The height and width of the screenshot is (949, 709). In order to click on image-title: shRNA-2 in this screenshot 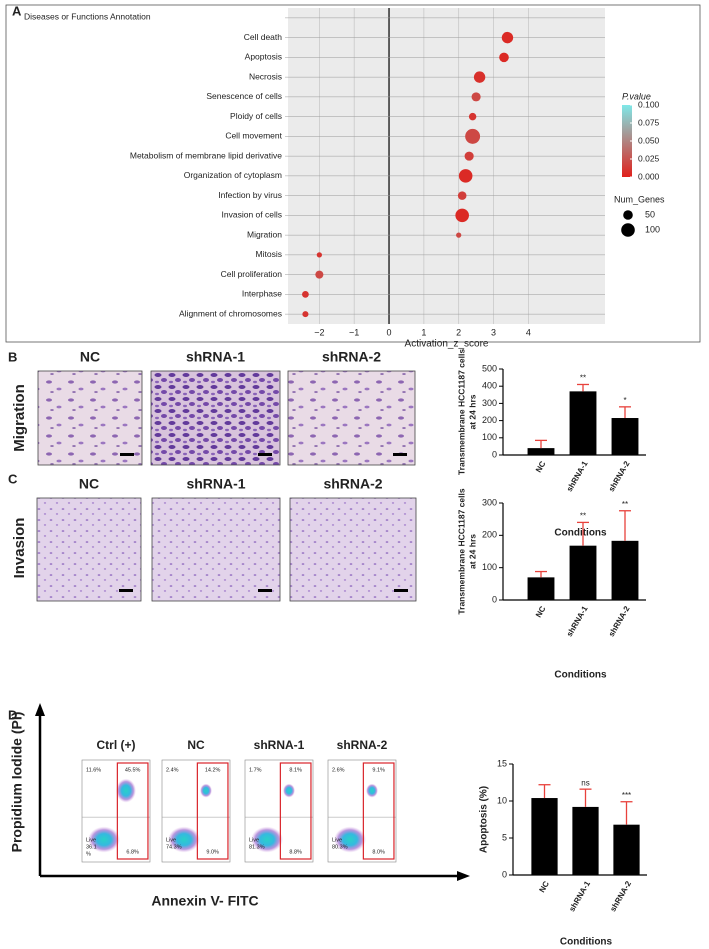, I will do `click(351, 357)`.